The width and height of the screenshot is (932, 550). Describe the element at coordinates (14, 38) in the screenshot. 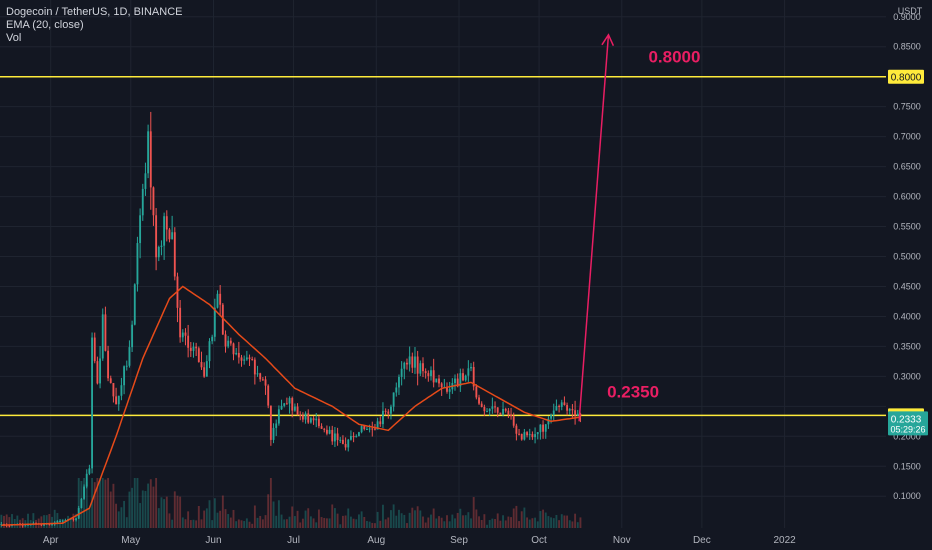

I see `volume-legend: Vol` at that location.